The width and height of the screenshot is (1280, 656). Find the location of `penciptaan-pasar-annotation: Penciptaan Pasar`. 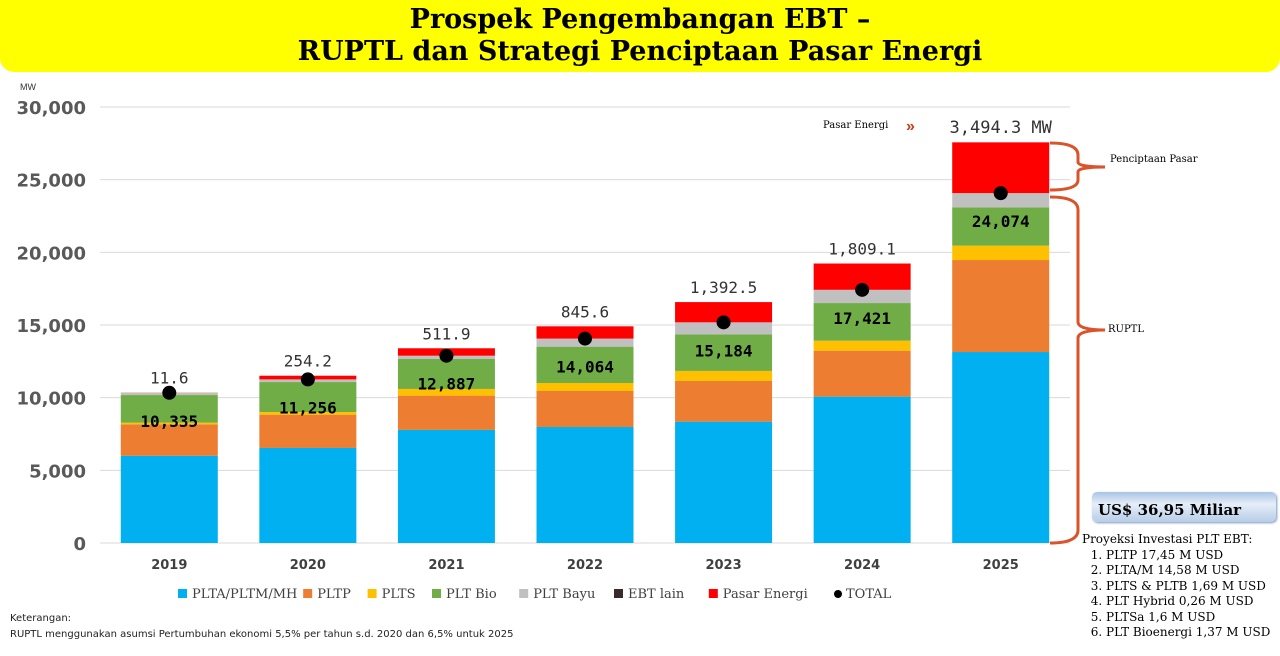

penciptaan-pasar-annotation: Penciptaan Pasar is located at coordinates (1154, 159).